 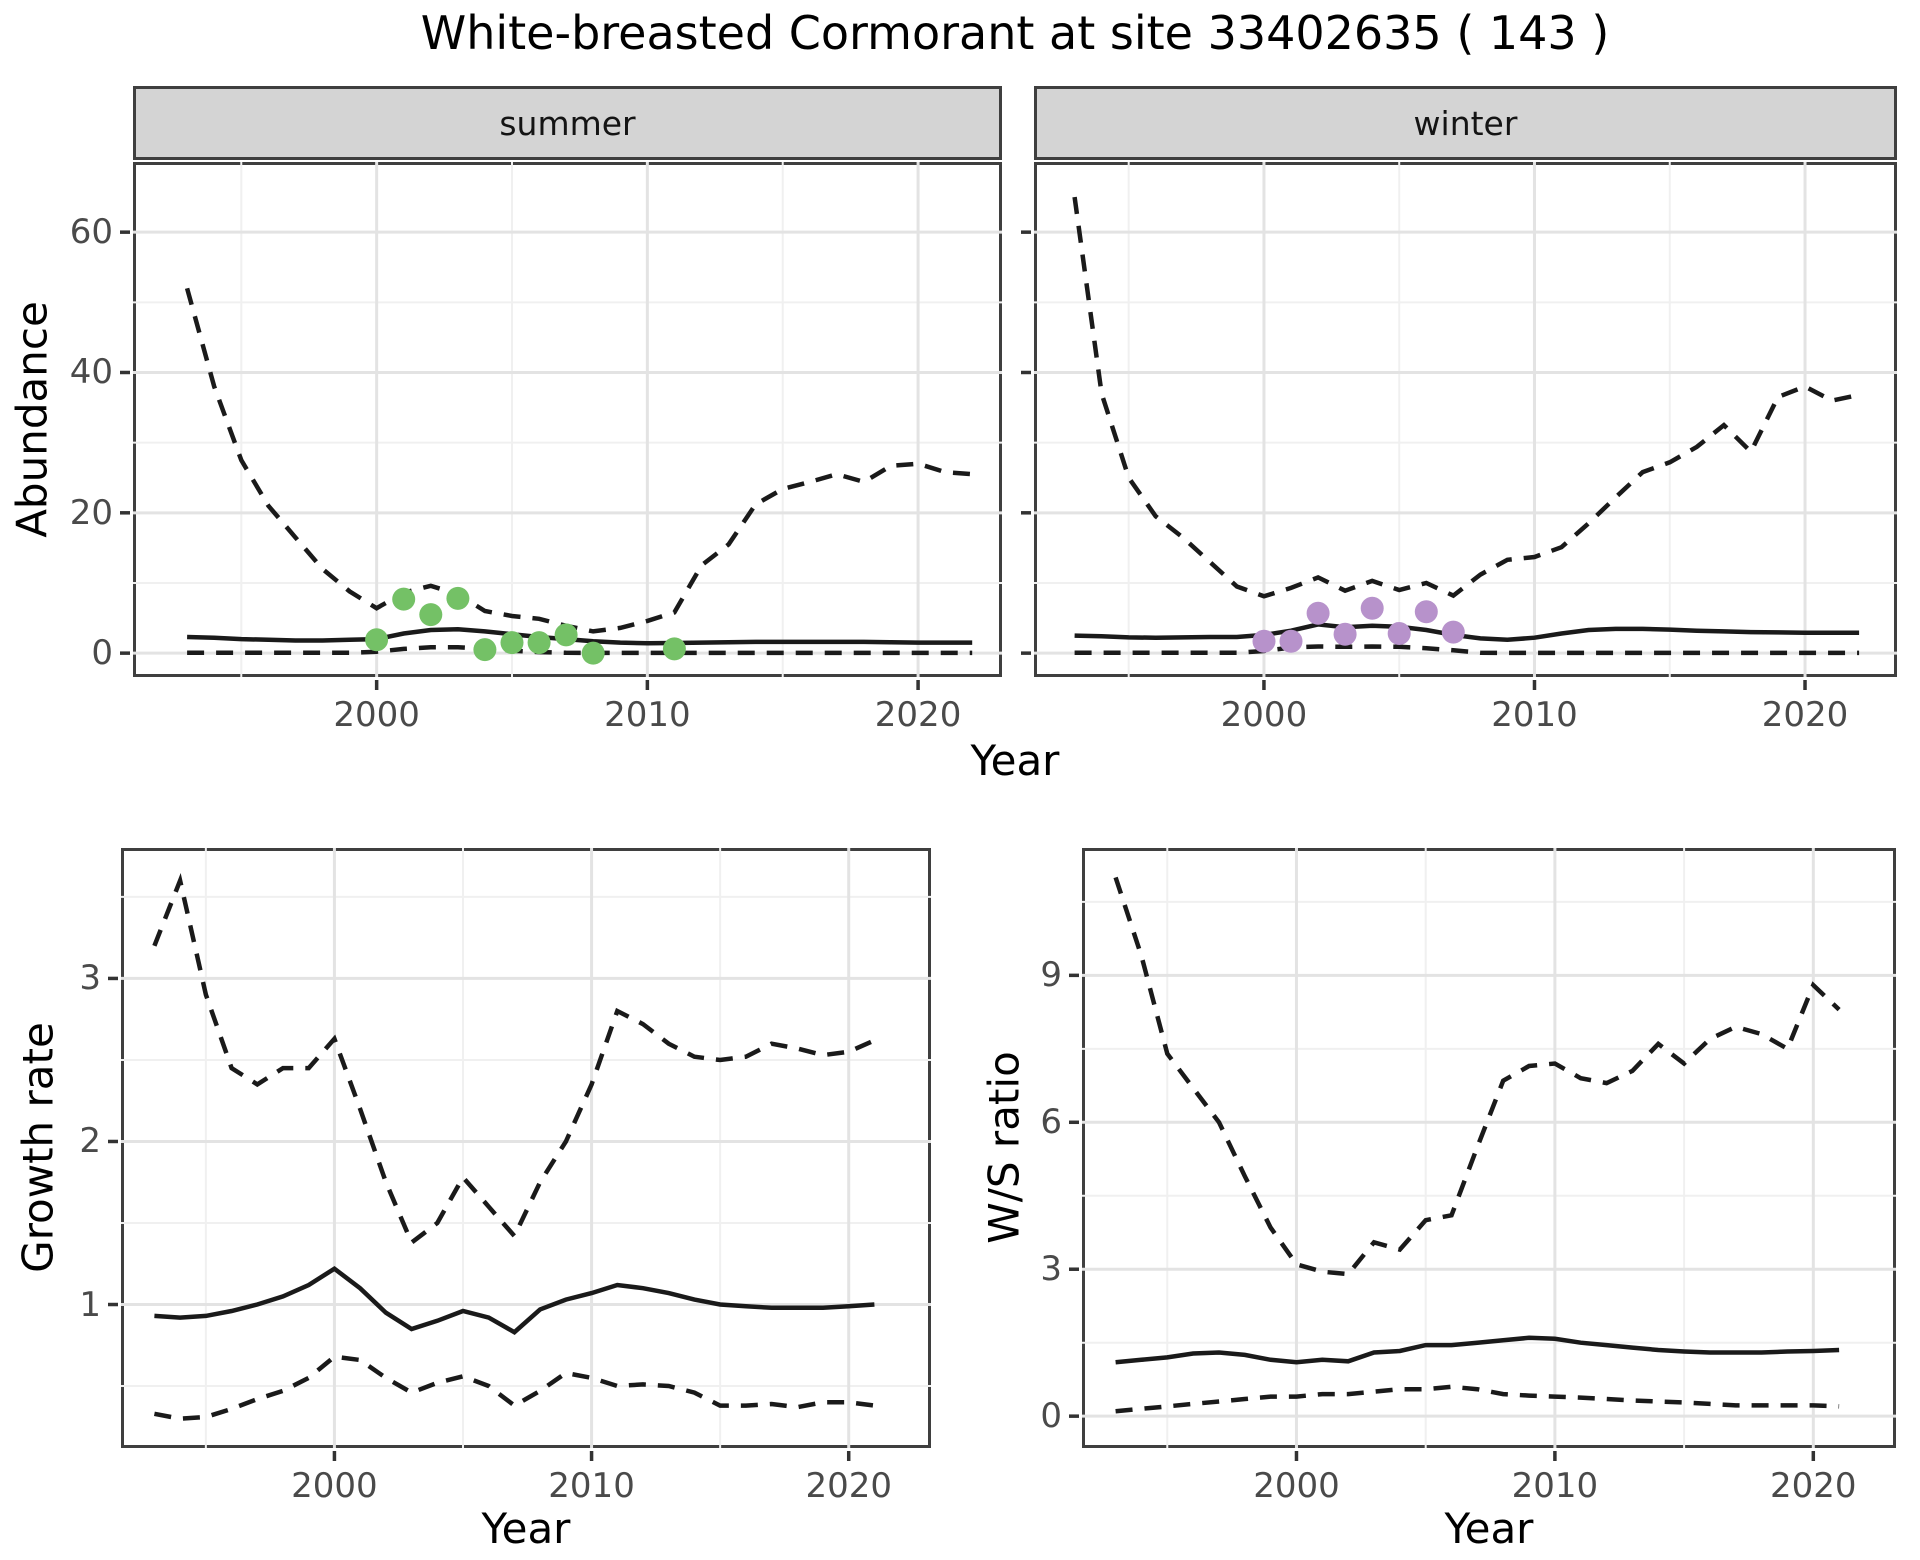 What do you see at coordinates (38, 1147) in the screenshot?
I see `y-axis-title-growth-rate: Growth rate` at bounding box center [38, 1147].